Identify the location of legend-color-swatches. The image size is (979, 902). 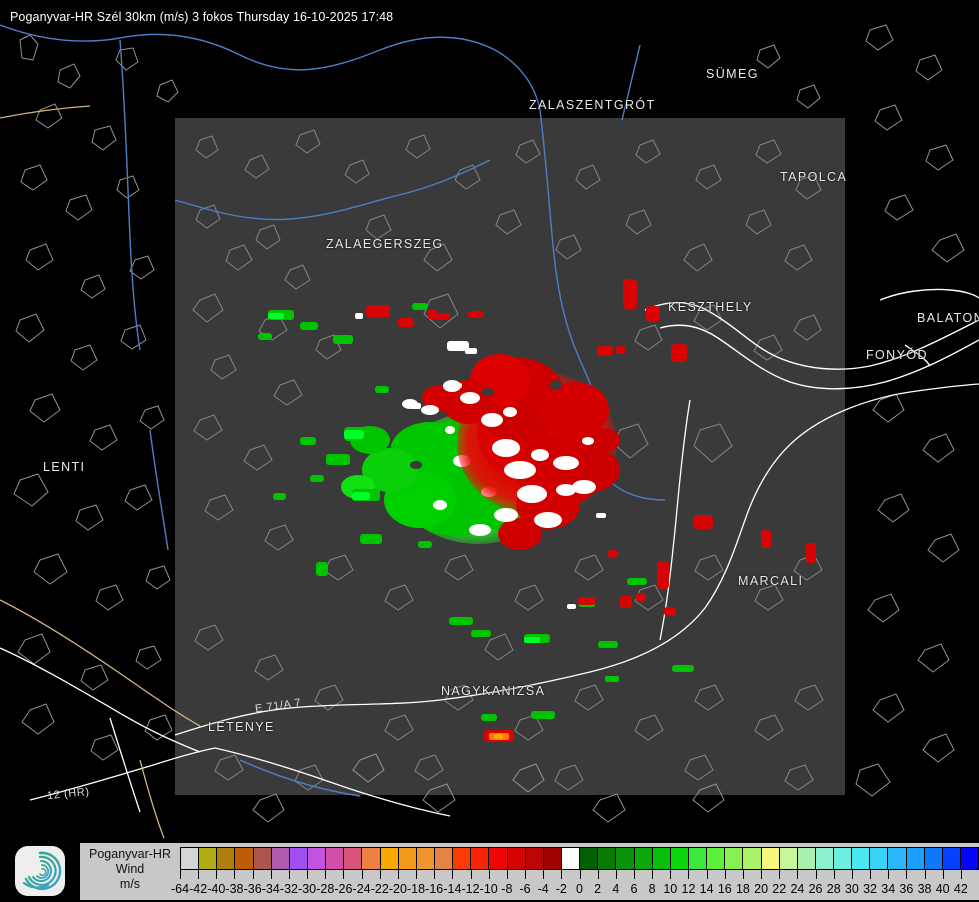
(579, 858).